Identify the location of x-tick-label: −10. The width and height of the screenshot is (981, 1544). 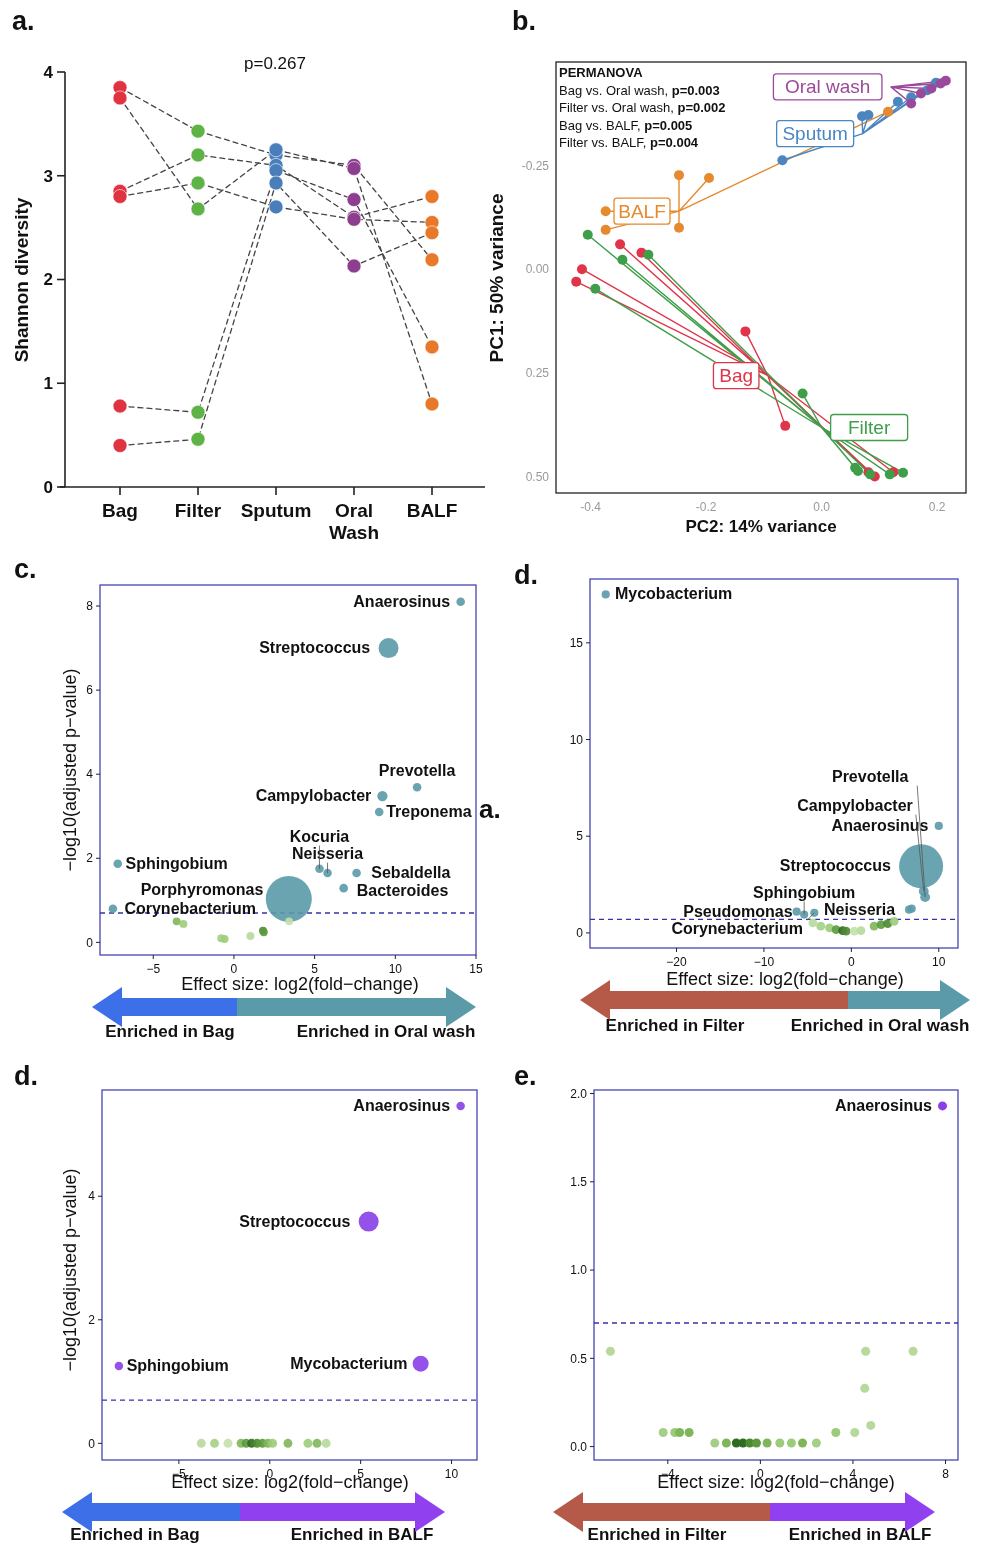
(764, 962).